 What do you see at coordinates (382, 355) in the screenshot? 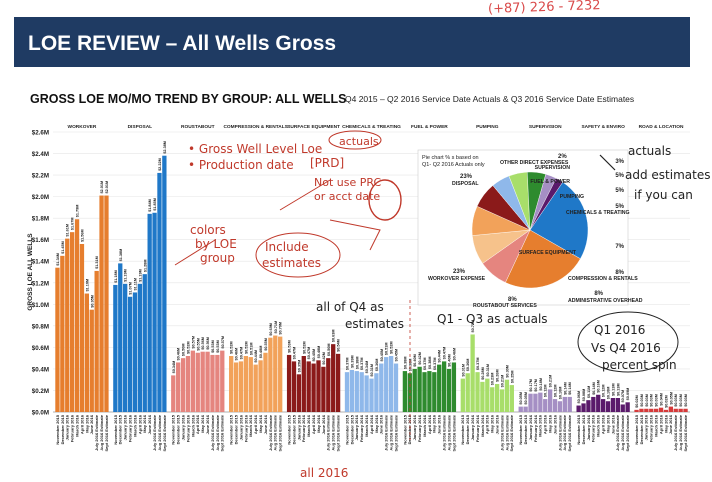
I see `data-label: $0.45M` at bounding box center [382, 355].